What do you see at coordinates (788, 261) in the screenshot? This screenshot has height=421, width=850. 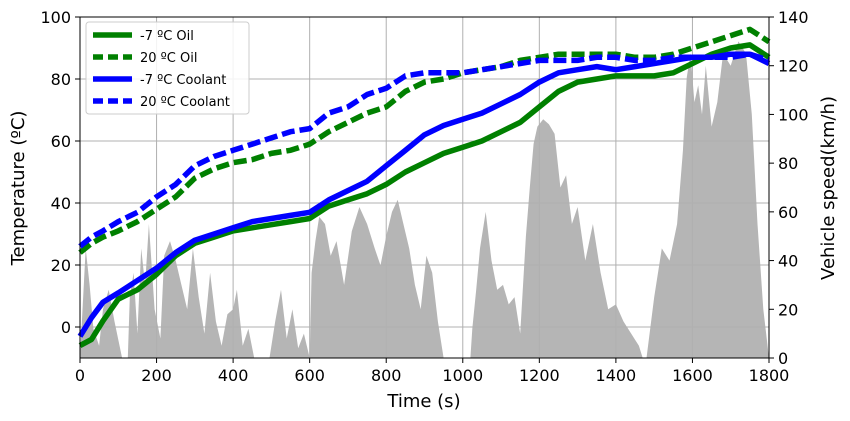 I see `y2-tick-label: 40` at bounding box center [788, 261].